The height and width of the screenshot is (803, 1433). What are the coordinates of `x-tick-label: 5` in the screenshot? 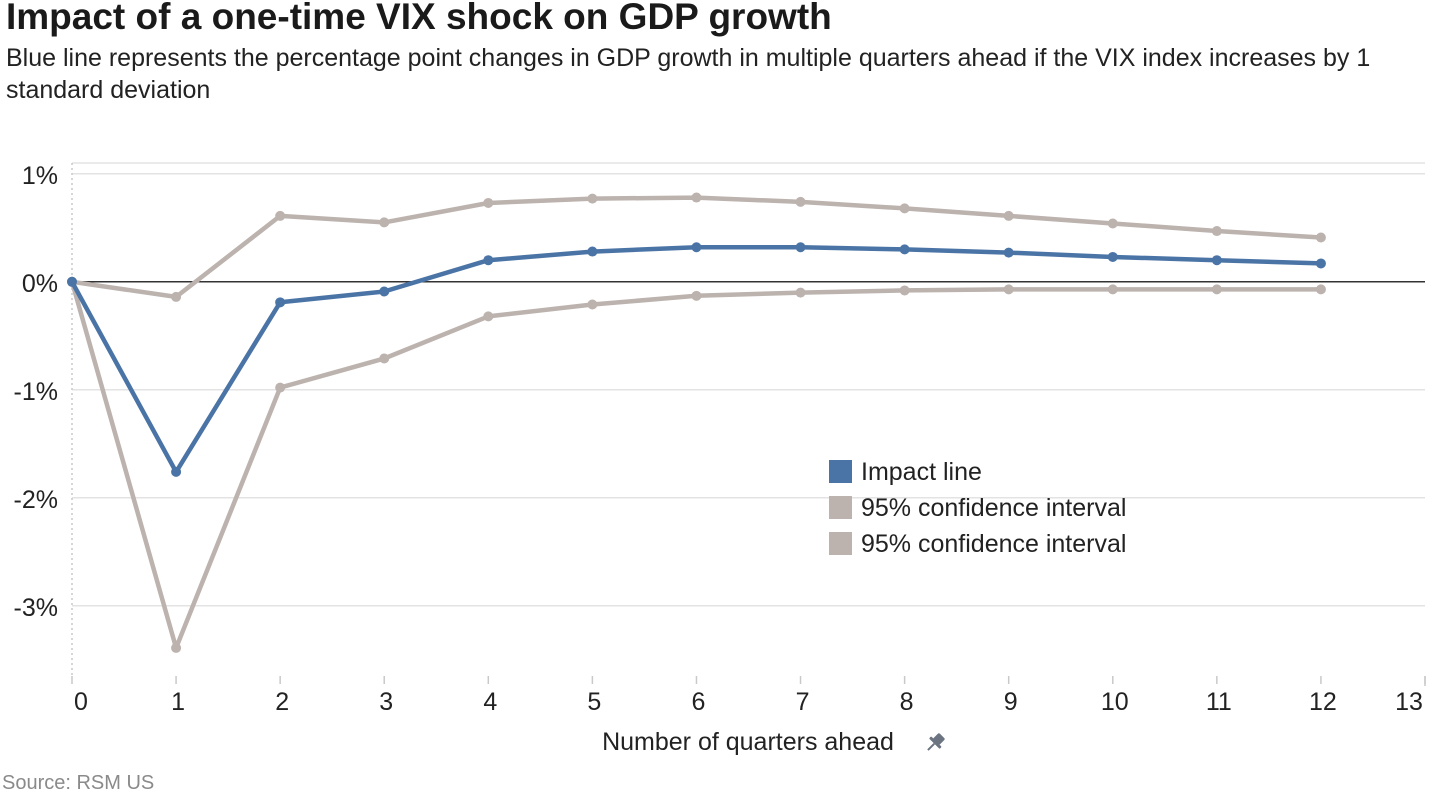 It's located at (594, 702).